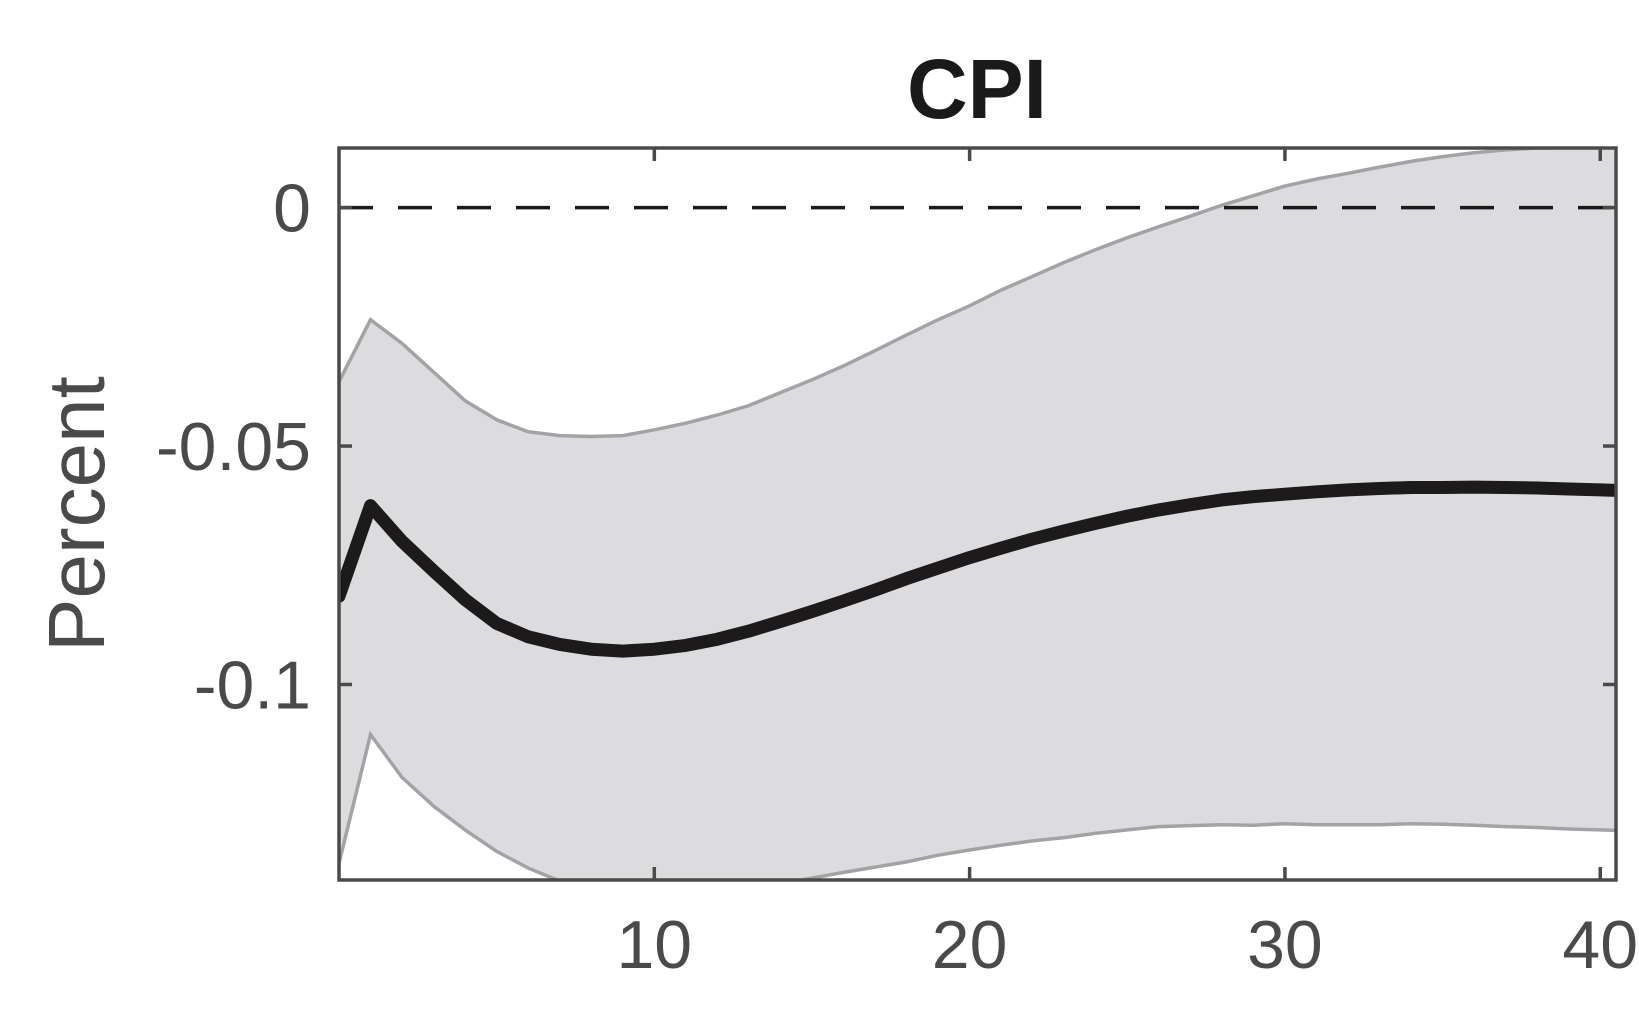  What do you see at coordinates (970, 945) in the screenshot?
I see `x-tick-label: 20` at bounding box center [970, 945].